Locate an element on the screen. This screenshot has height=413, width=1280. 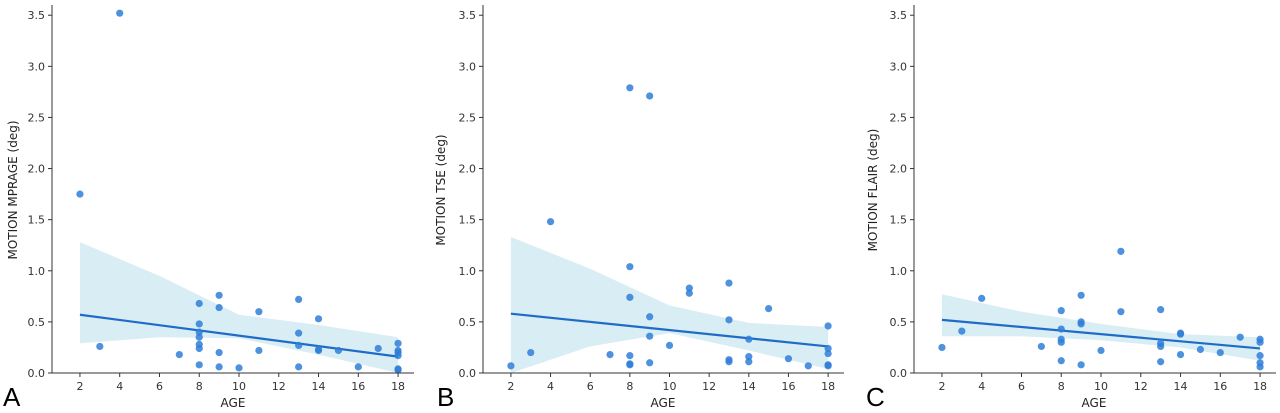
y-tick-label: 0.5 is located at coordinates (37, 322).